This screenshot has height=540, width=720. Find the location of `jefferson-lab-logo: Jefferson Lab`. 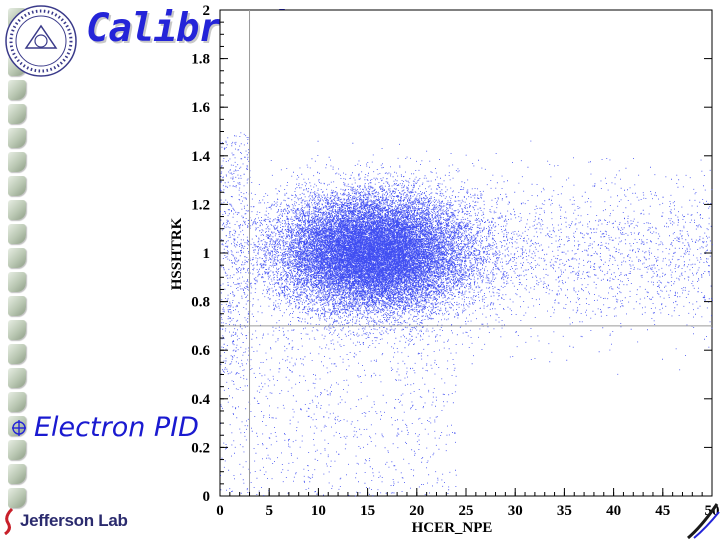

jefferson-lab-logo: Jefferson Lab is located at coordinates (65, 521).